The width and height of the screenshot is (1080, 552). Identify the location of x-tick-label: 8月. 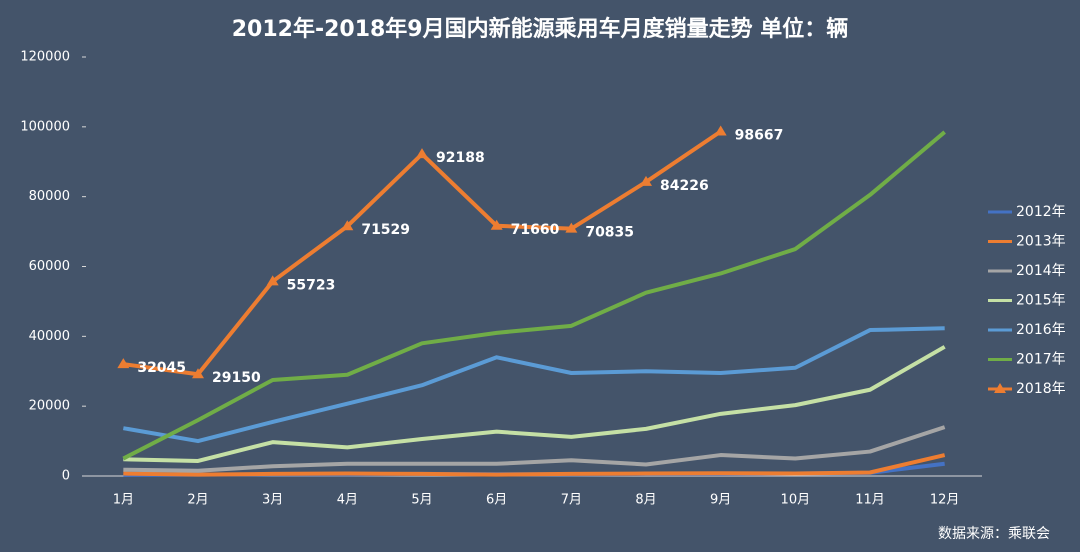
(645, 500).